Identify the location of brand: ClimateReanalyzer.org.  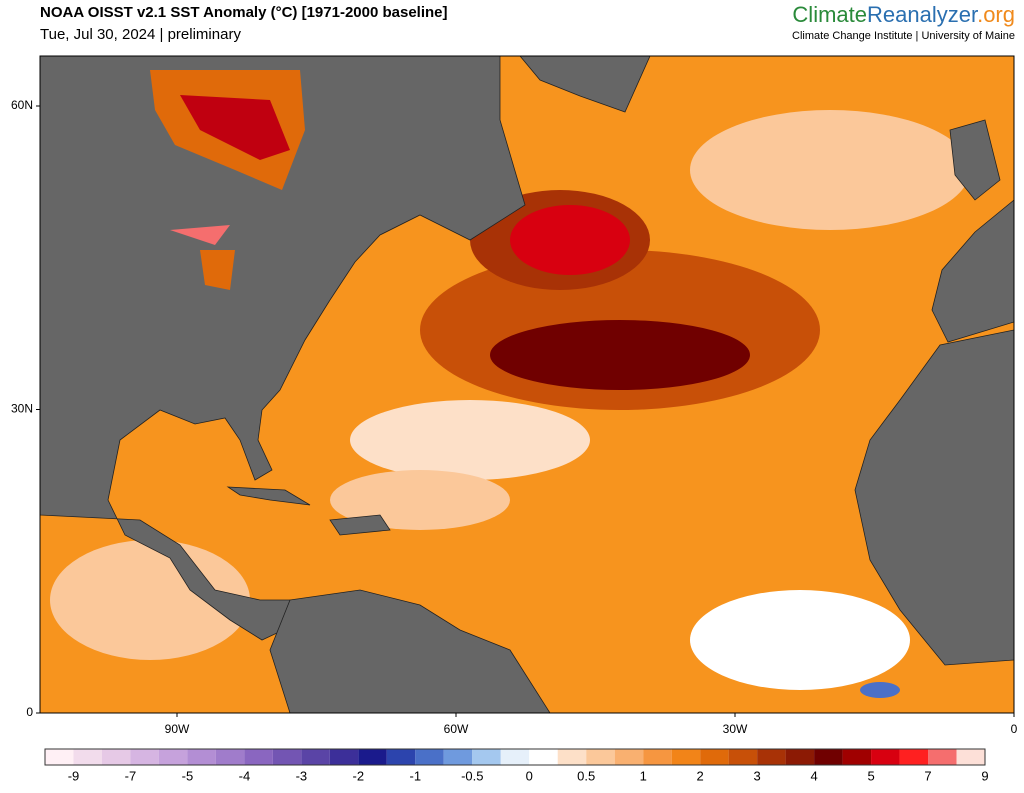
(903, 14).